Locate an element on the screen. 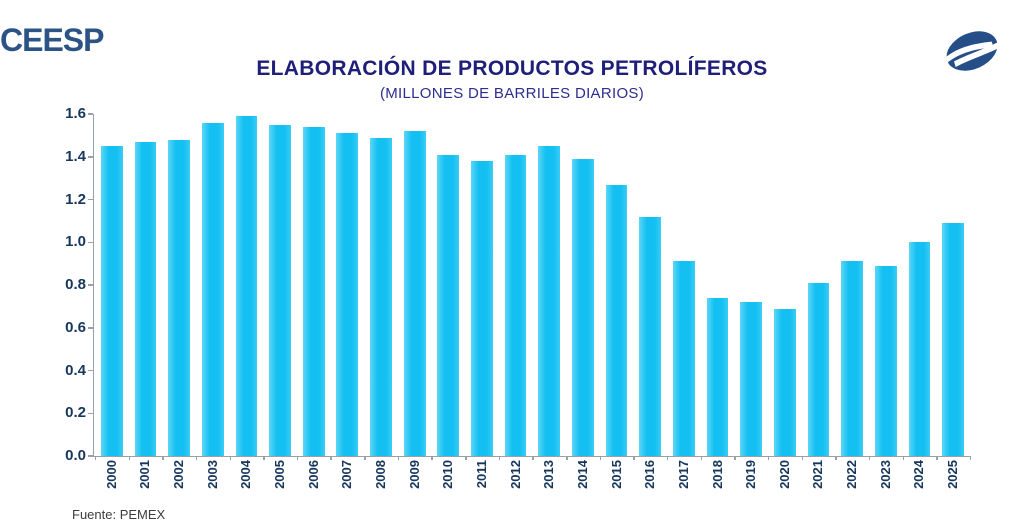 The height and width of the screenshot is (532, 1024). y-axis-label: 1.0 is located at coordinates (75, 242).